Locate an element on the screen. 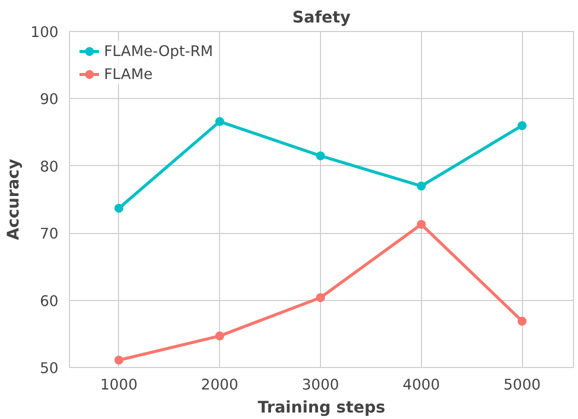 Image resolution: width=578 pixels, height=419 pixels. legend-label: FLAMe-Opt-RM is located at coordinates (159, 51).